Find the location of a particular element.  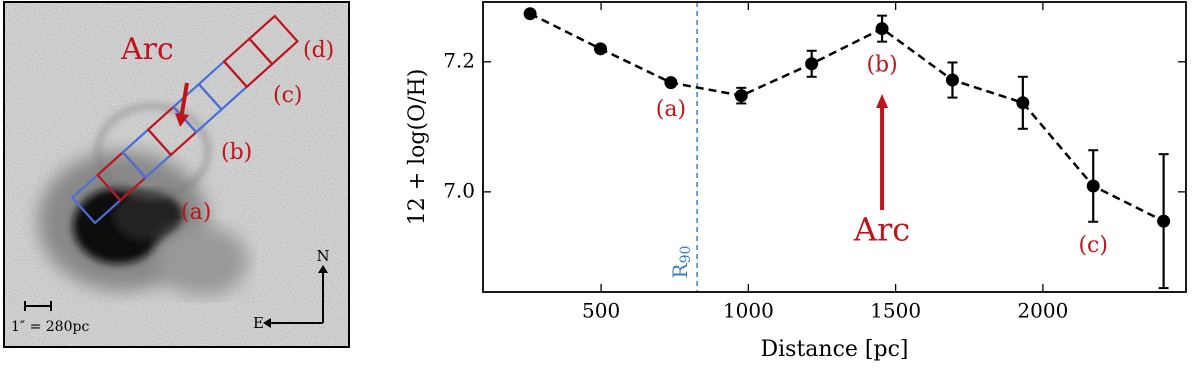

x-tick-label: 1000 is located at coordinates (748, 311).